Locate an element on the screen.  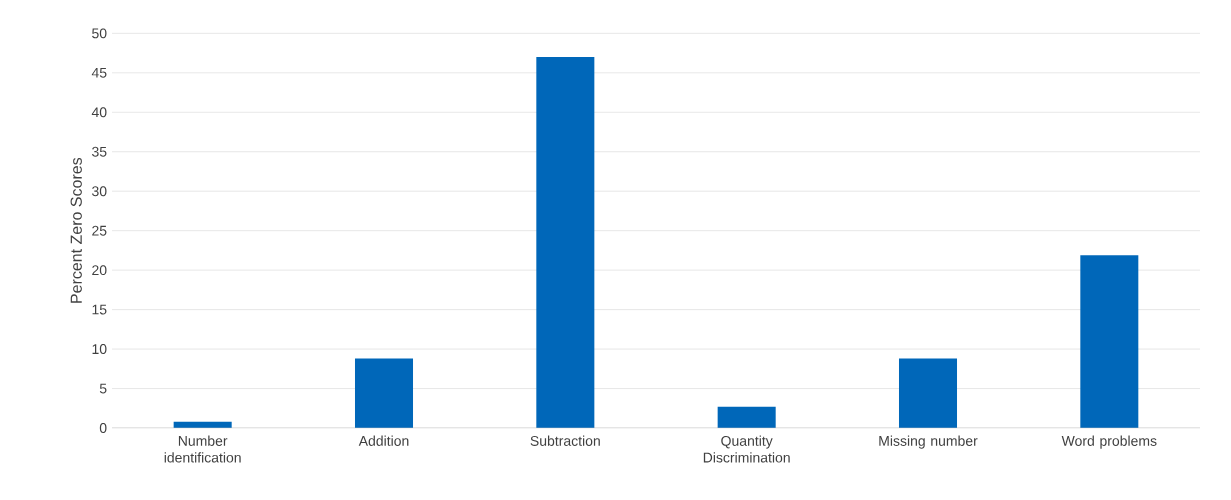
y-tick-label: 25 is located at coordinates (99, 230).